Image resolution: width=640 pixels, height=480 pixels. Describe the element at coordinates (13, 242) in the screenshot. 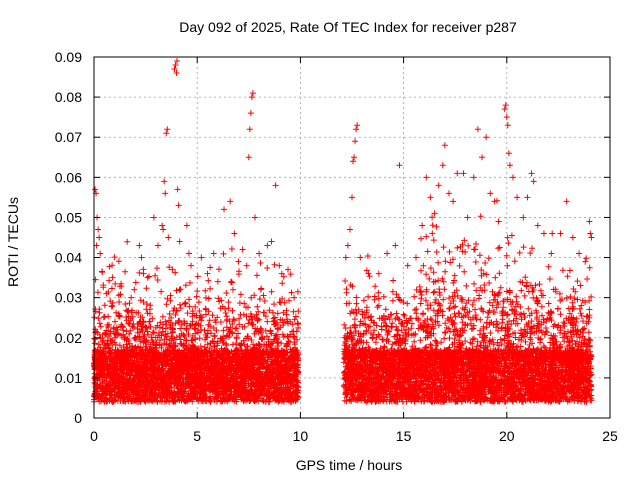

I see `y-axis-label: ROTI / TECUs` at that location.